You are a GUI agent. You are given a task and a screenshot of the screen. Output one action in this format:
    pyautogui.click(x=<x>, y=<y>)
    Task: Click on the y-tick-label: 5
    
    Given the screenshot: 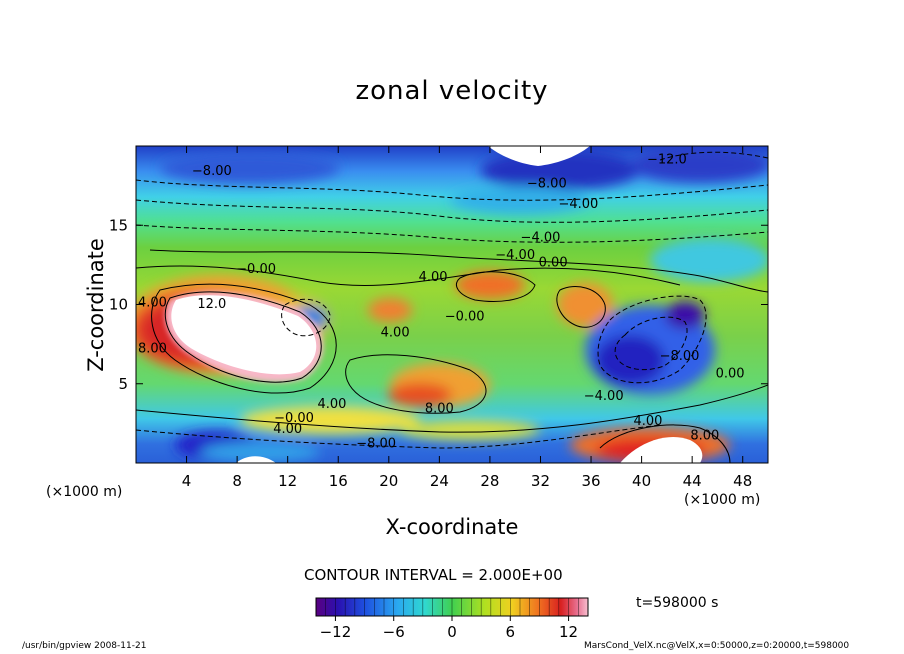 What is the action you would take?
    pyautogui.click(x=123, y=384)
    